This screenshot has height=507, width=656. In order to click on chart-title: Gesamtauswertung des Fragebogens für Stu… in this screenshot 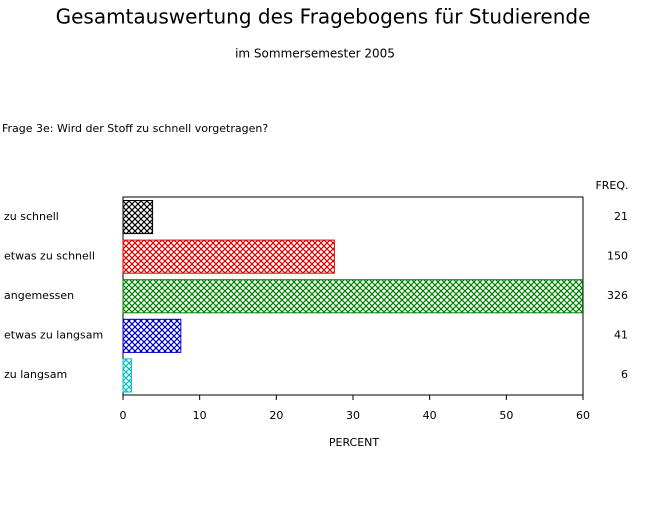, I will do `click(323, 17)`.